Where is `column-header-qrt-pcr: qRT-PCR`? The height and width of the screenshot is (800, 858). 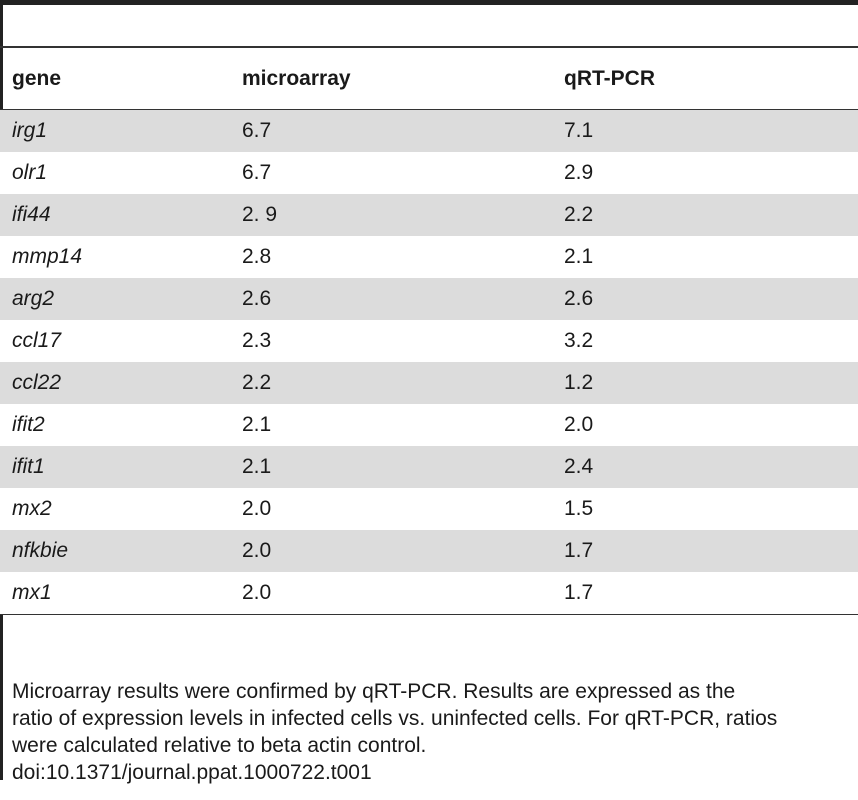 column-header-qrt-pcr: qRT-PCR is located at coordinates (705, 79).